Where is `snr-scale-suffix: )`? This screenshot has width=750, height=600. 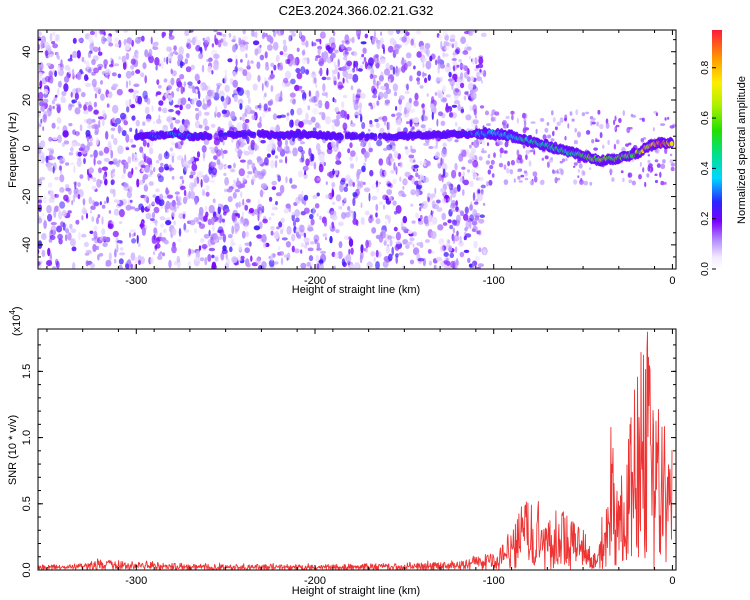 snr-scale-suffix: ) is located at coordinates (17, 308).